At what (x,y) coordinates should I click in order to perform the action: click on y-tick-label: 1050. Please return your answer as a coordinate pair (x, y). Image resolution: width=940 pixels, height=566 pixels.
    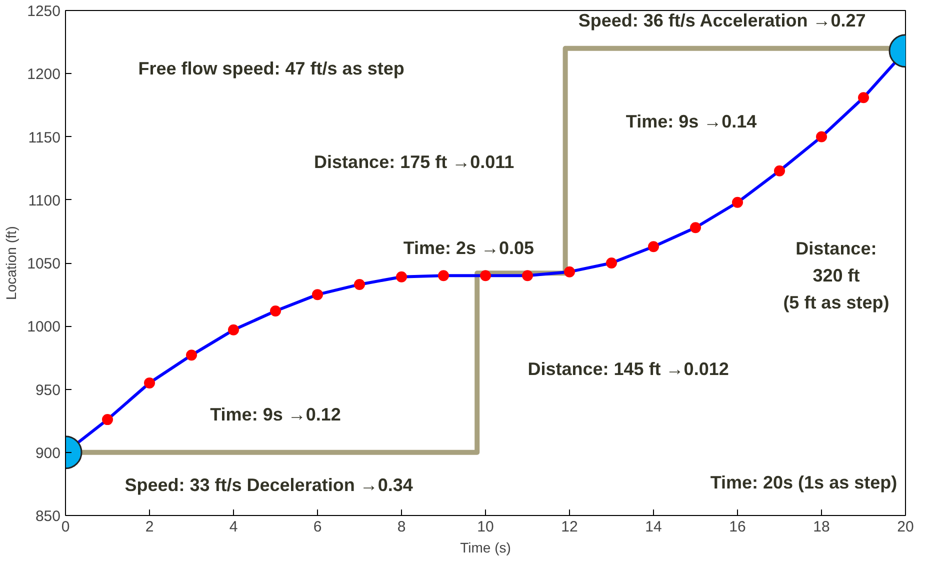
    Looking at the image, I should click on (44, 264).